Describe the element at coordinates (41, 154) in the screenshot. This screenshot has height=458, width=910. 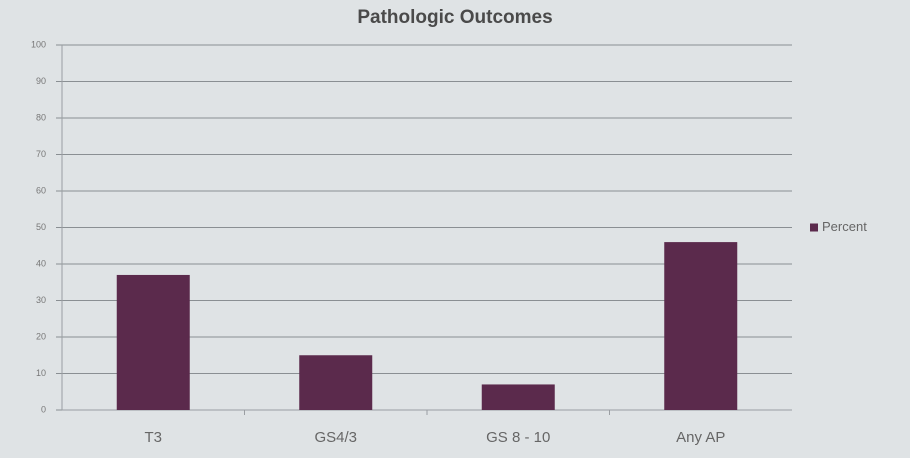
I see `y-tick-label: 70` at that location.